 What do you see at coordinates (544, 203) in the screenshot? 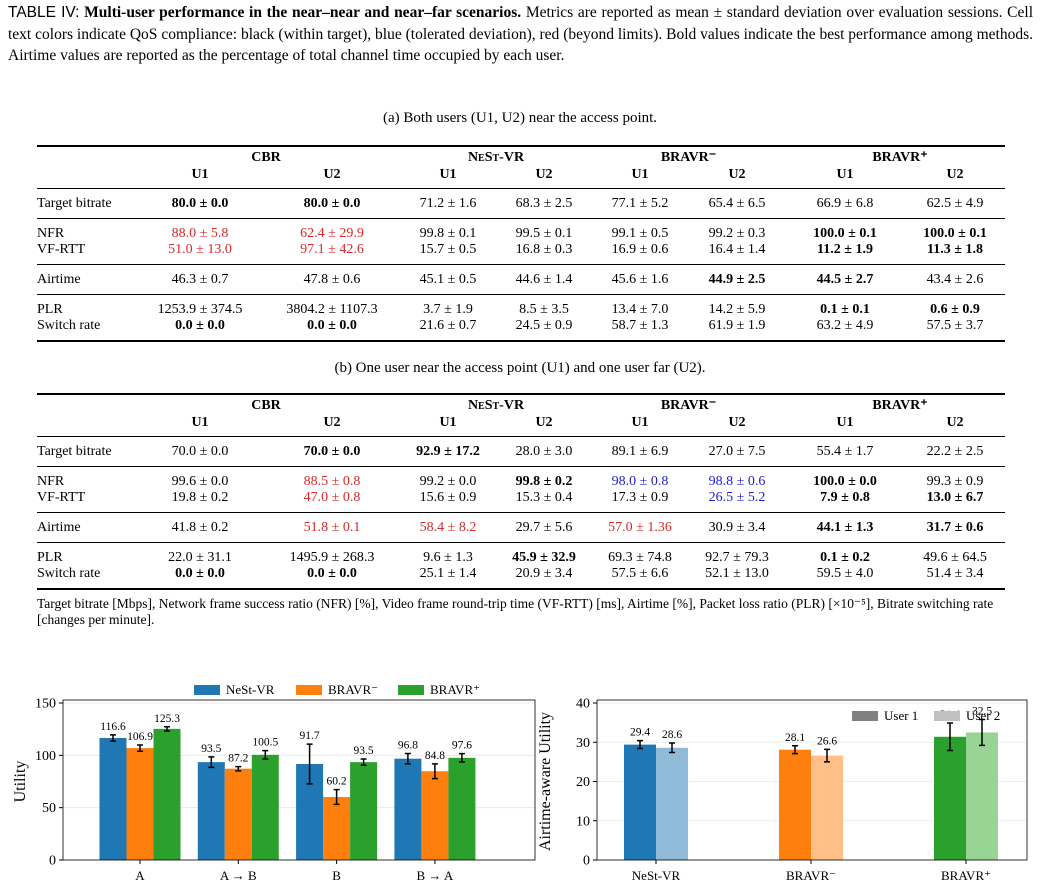
I see `table-cell: 68.3 ± 2.5` at bounding box center [544, 203].